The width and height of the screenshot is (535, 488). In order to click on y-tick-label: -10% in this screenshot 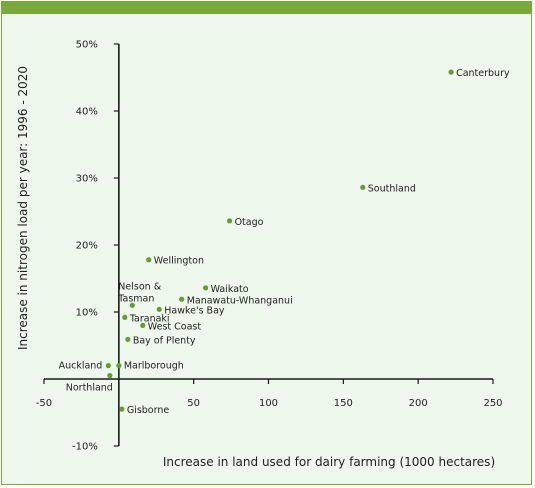, I will do `click(85, 447)`.